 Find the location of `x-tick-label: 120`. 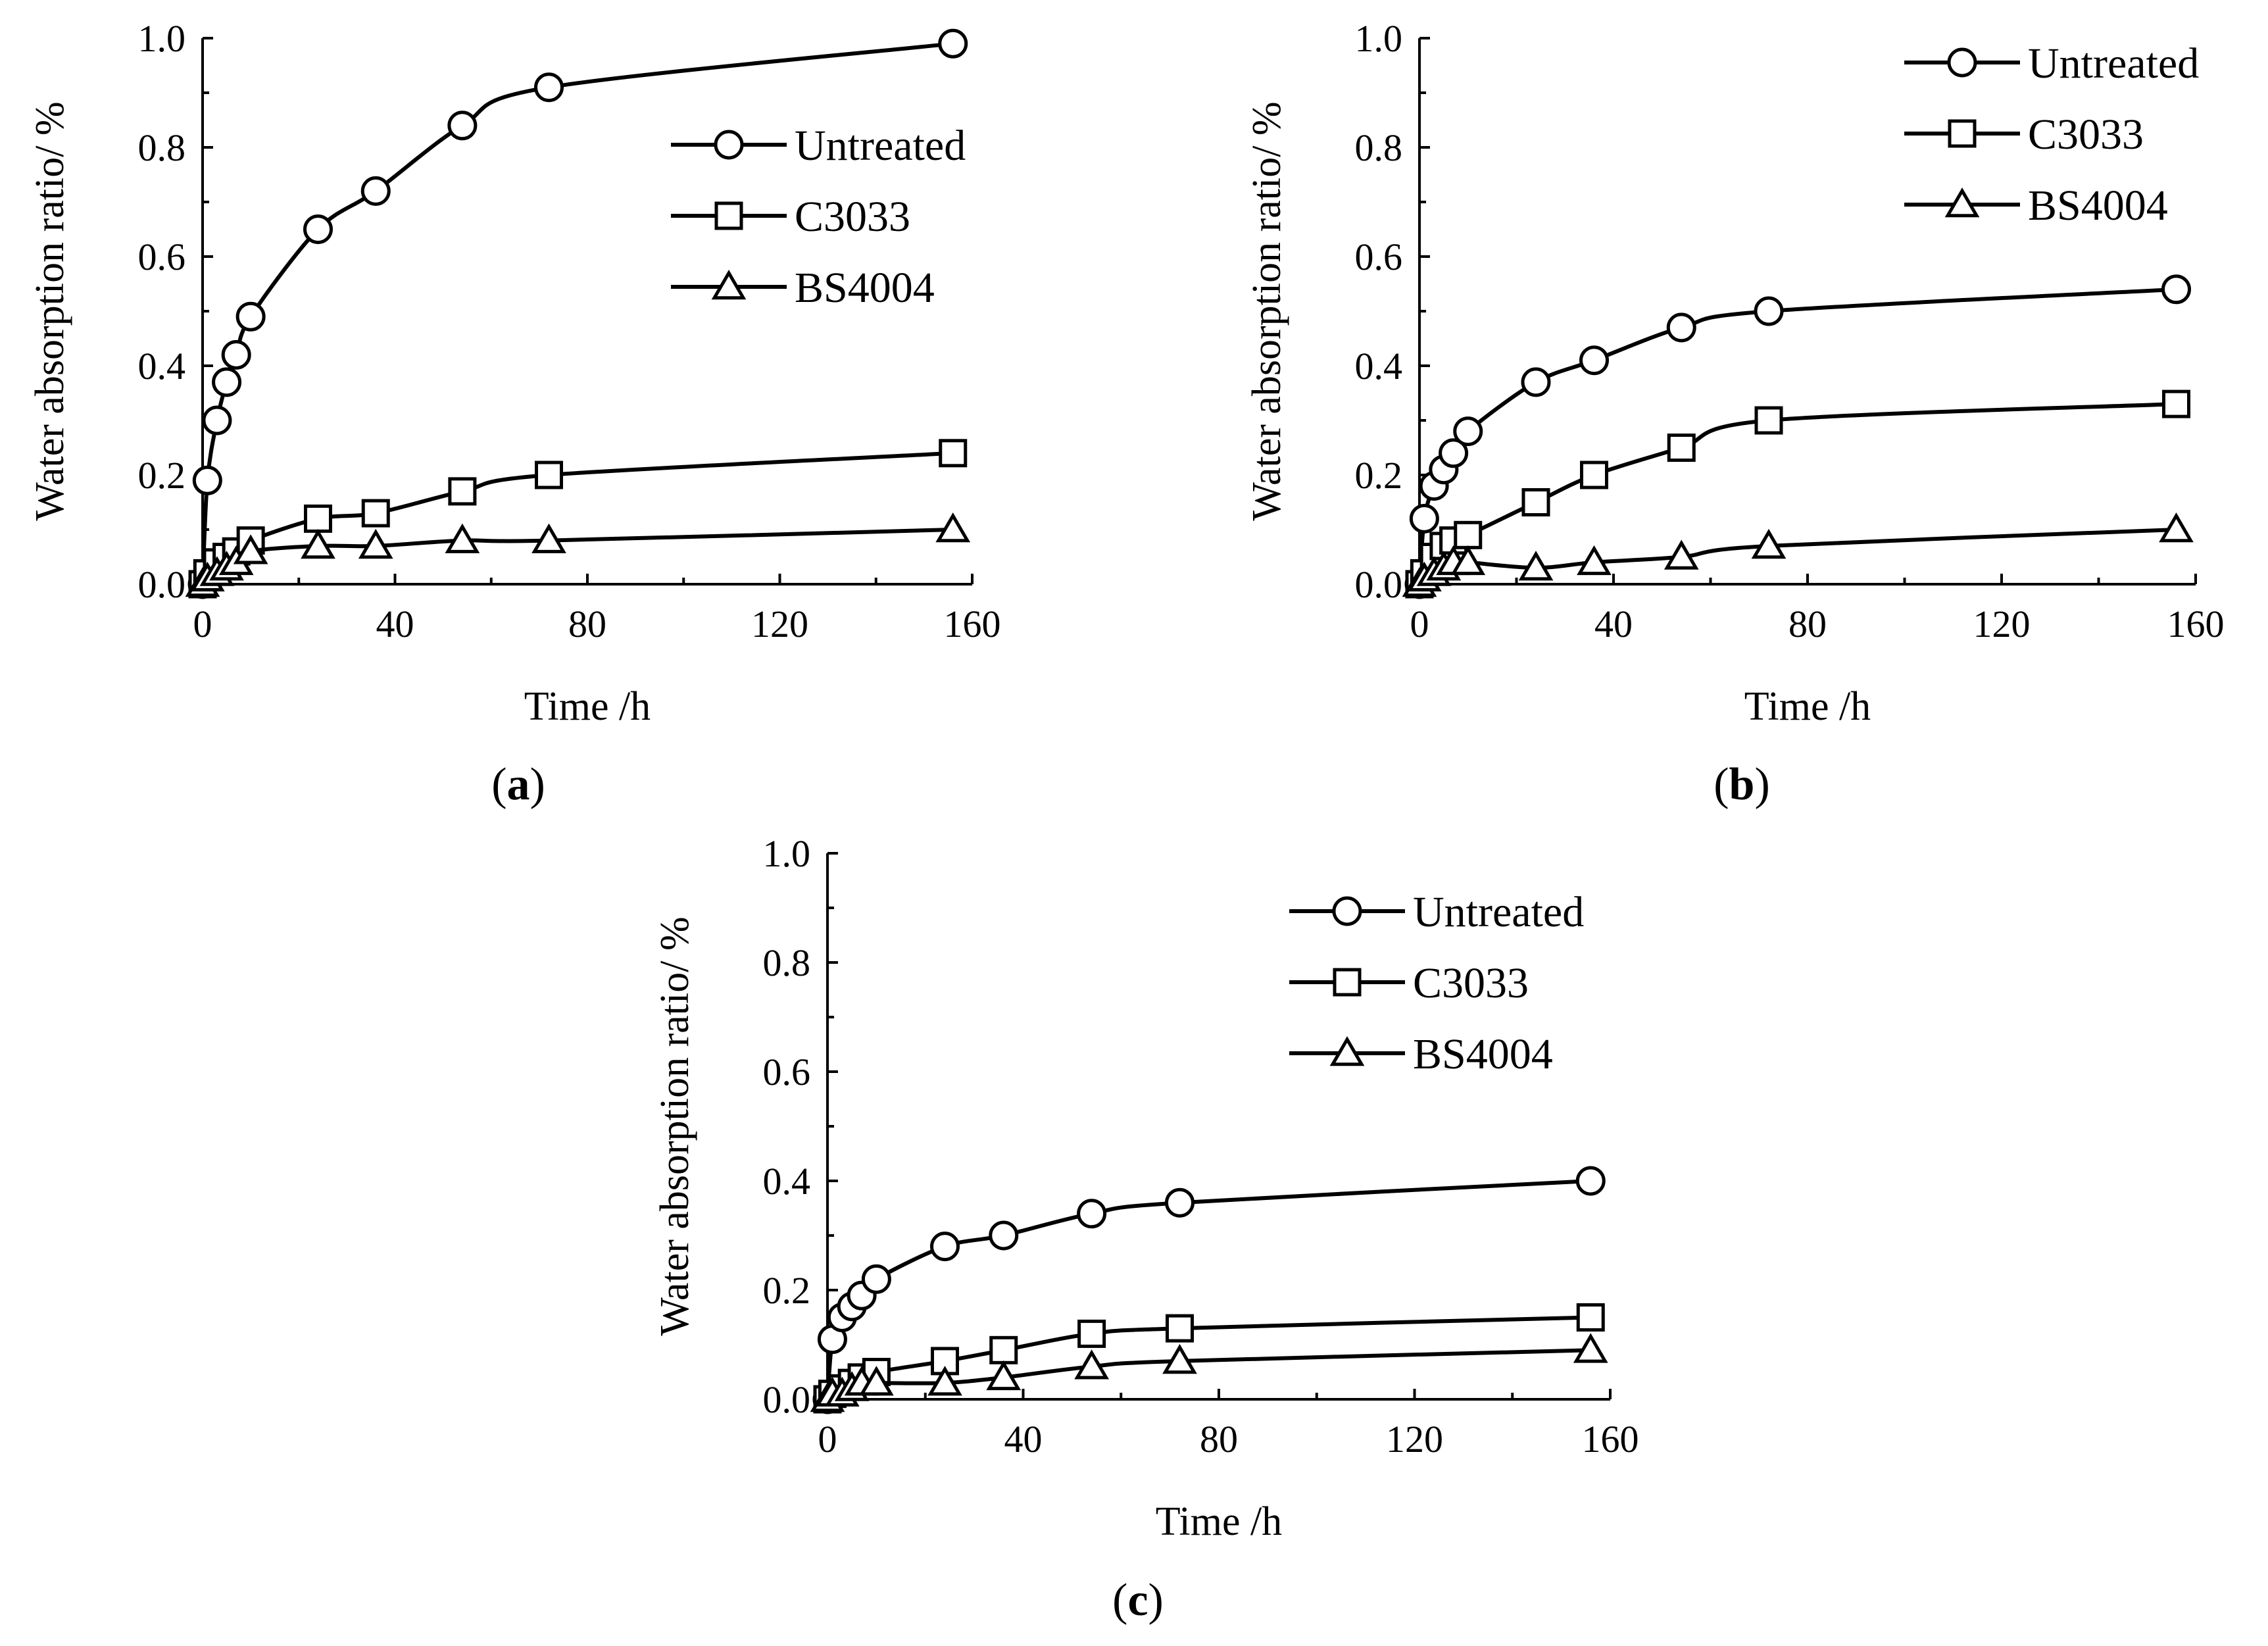

x-tick-label: 120 is located at coordinates (1414, 1439).